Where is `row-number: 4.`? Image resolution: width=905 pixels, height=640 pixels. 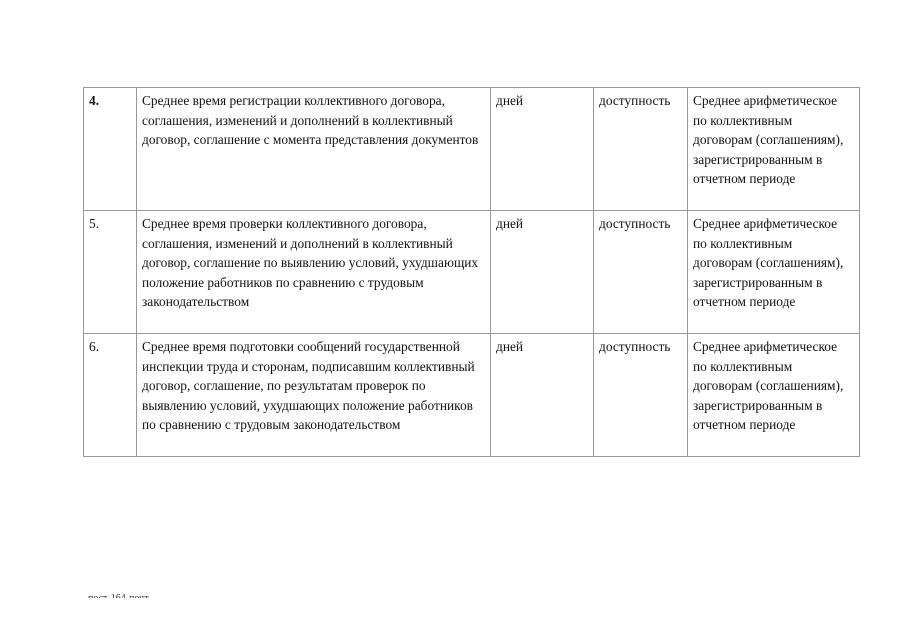
row-number: 4. is located at coordinates (110, 149).